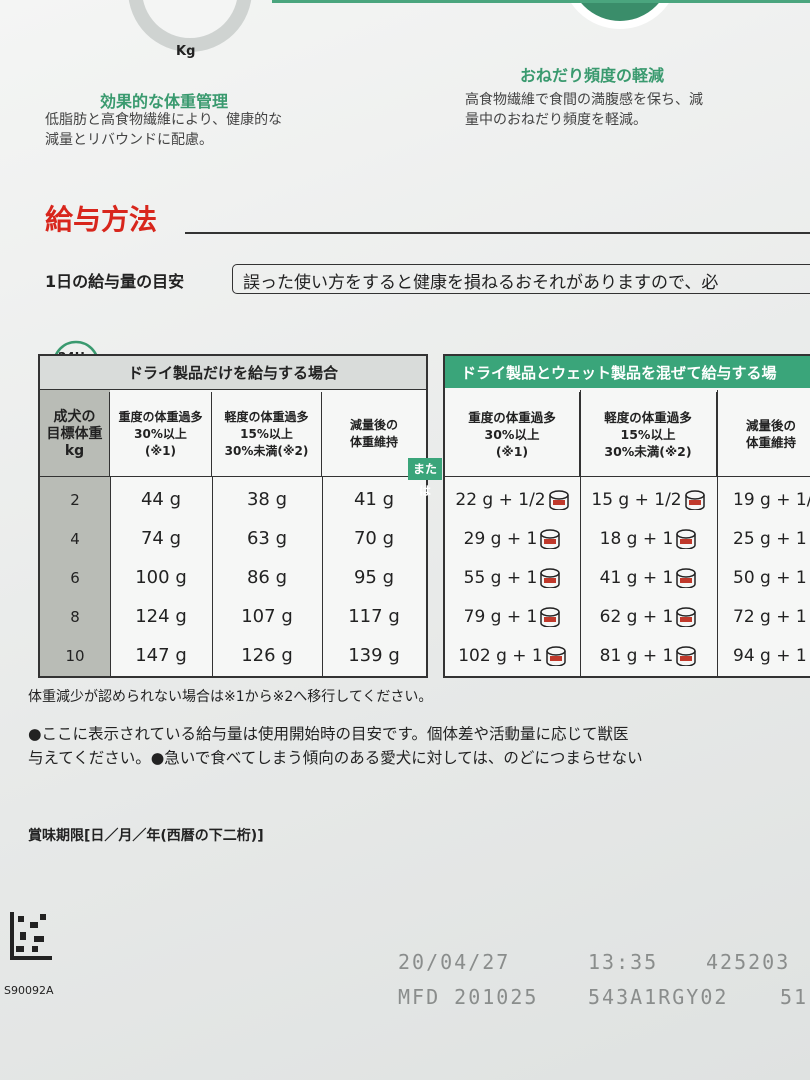 This screenshot has height=1080, width=810. I want to click on table-cell: 74 g, so click(161, 538).